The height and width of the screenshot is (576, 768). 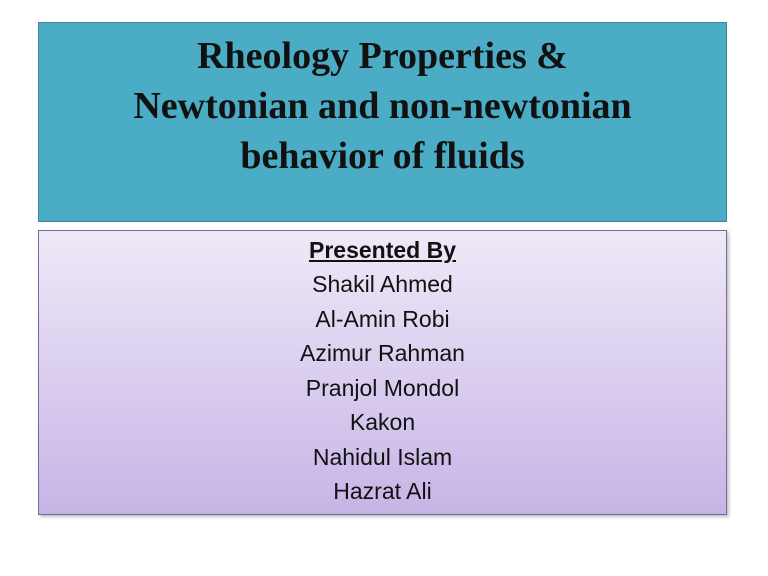 What do you see at coordinates (382, 353) in the screenshot?
I see `presenter-name: Azimur Rahman` at bounding box center [382, 353].